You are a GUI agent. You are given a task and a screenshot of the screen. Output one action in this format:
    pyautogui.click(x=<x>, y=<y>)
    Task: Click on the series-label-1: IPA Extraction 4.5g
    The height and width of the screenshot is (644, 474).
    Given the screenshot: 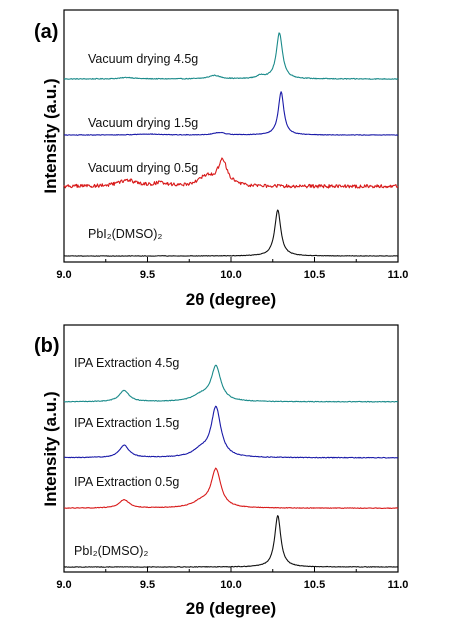 What is the action you would take?
    pyautogui.click(x=126, y=363)
    